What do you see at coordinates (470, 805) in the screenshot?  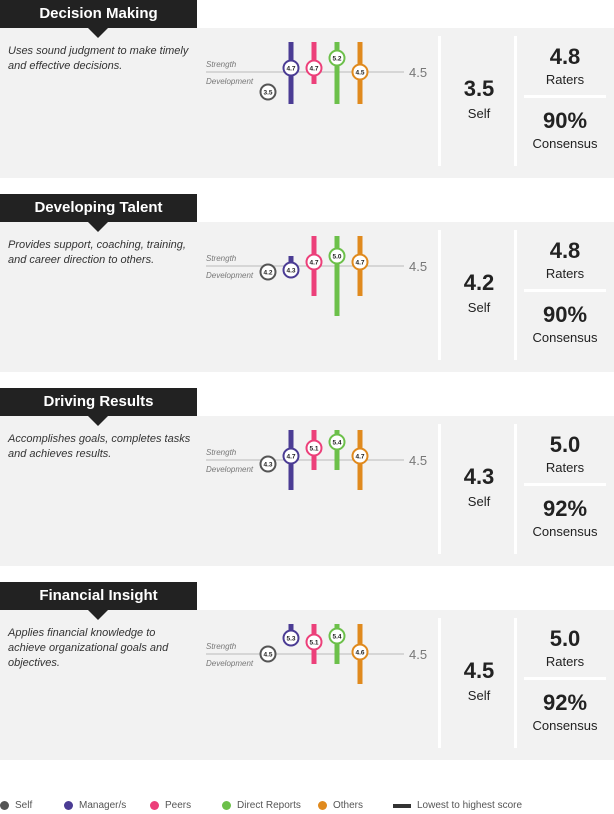 I see `legend-label: Lowest to highest score` at bounding box center [470, 805].